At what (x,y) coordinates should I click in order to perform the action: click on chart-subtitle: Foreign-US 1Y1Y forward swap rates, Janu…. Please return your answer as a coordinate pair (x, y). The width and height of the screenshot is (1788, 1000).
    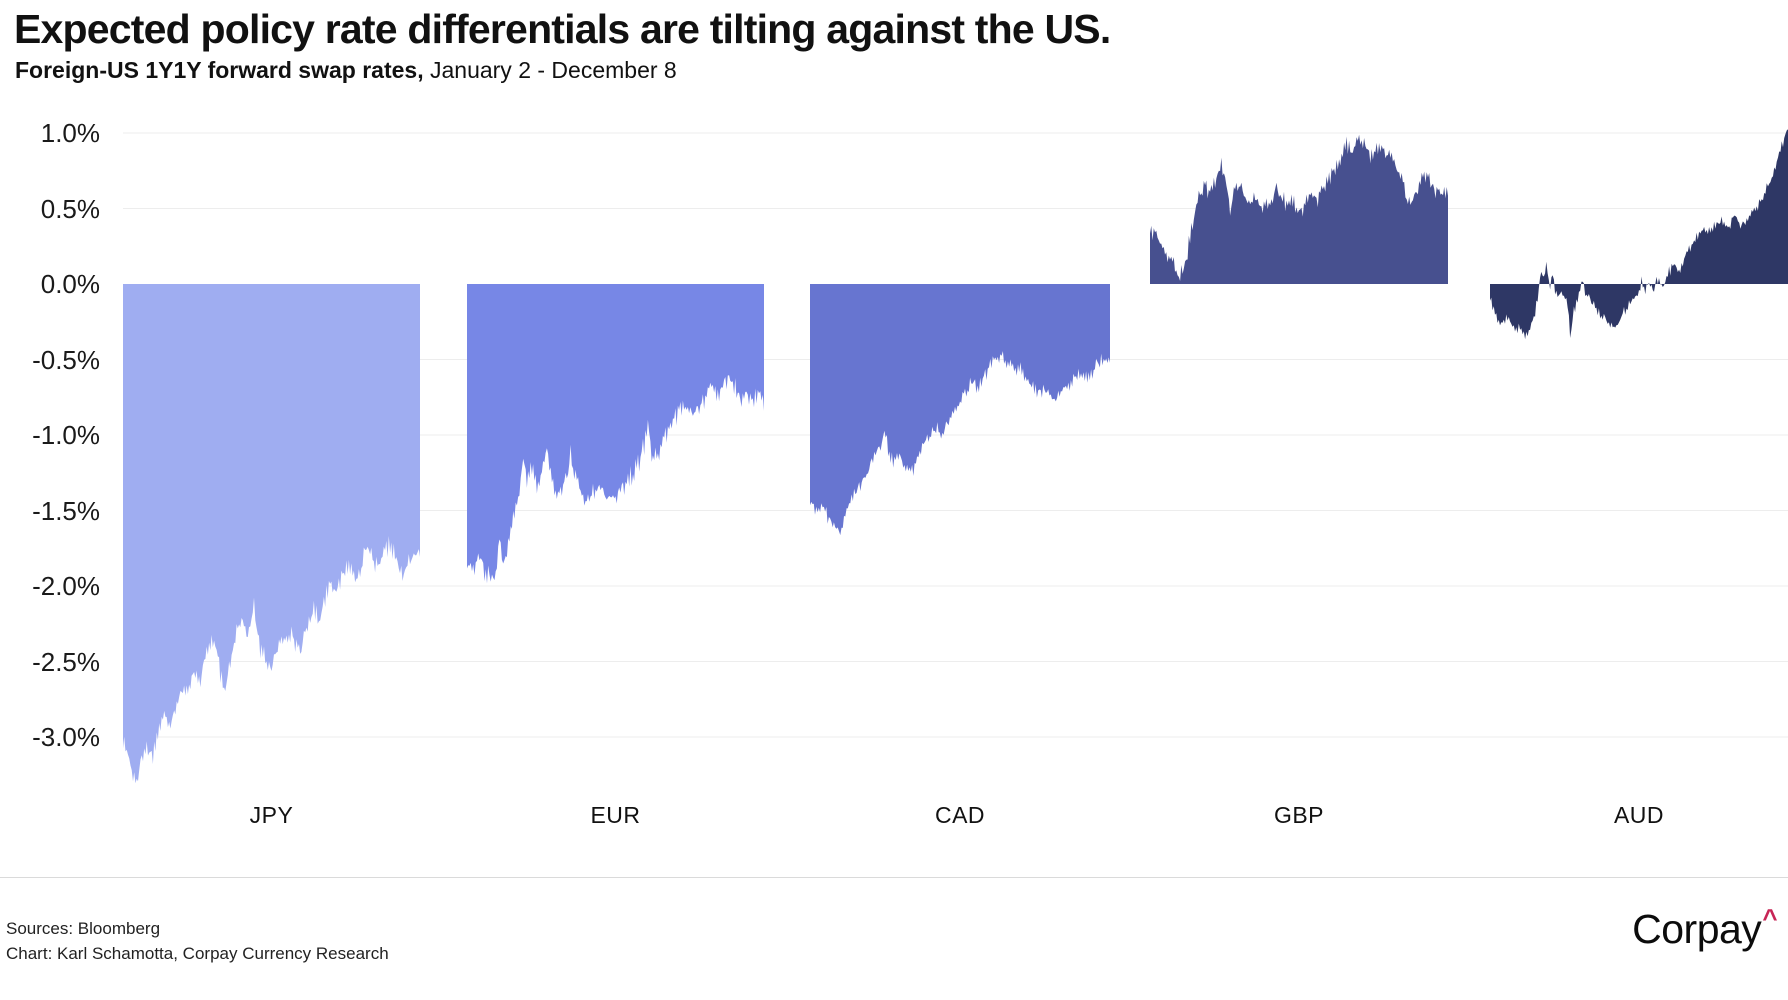
    Looking at the image, I should click on (346, 70).